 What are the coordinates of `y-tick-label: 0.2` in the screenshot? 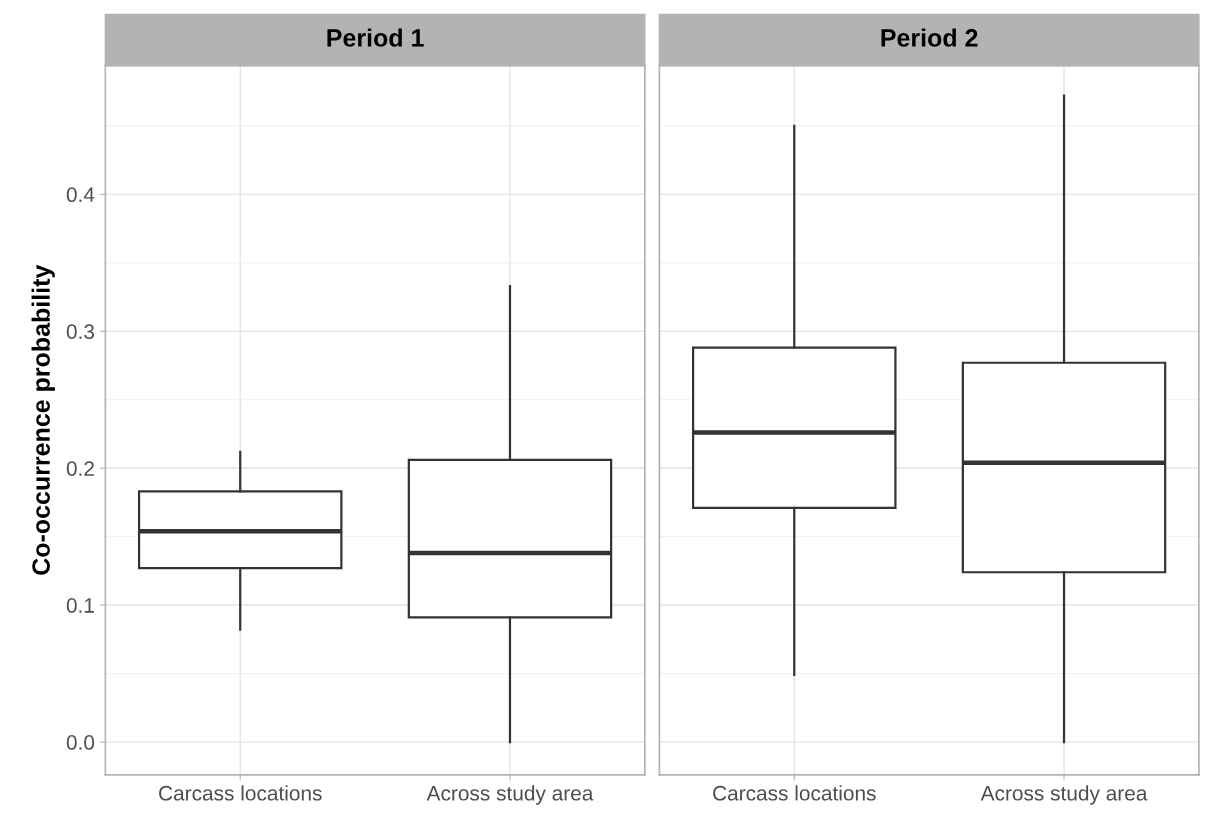 It's located at (80, 468).